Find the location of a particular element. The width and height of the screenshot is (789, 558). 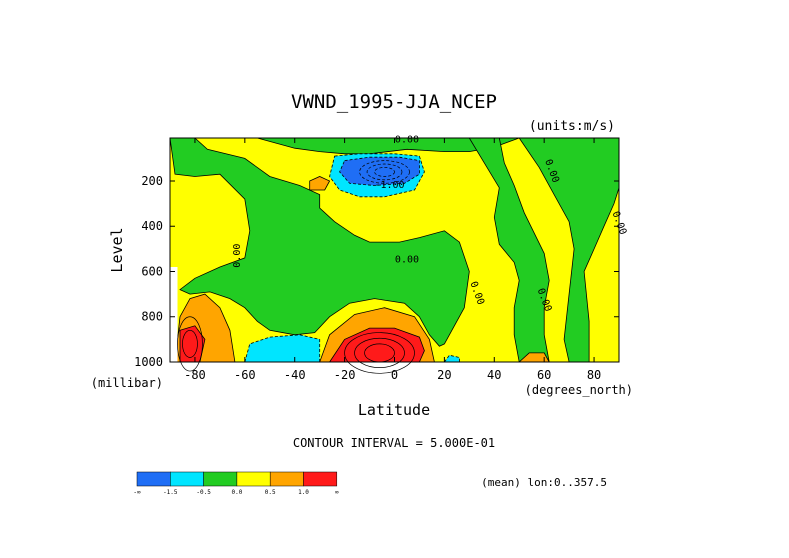

contour-region-blue is located at coordinates (379, 171).